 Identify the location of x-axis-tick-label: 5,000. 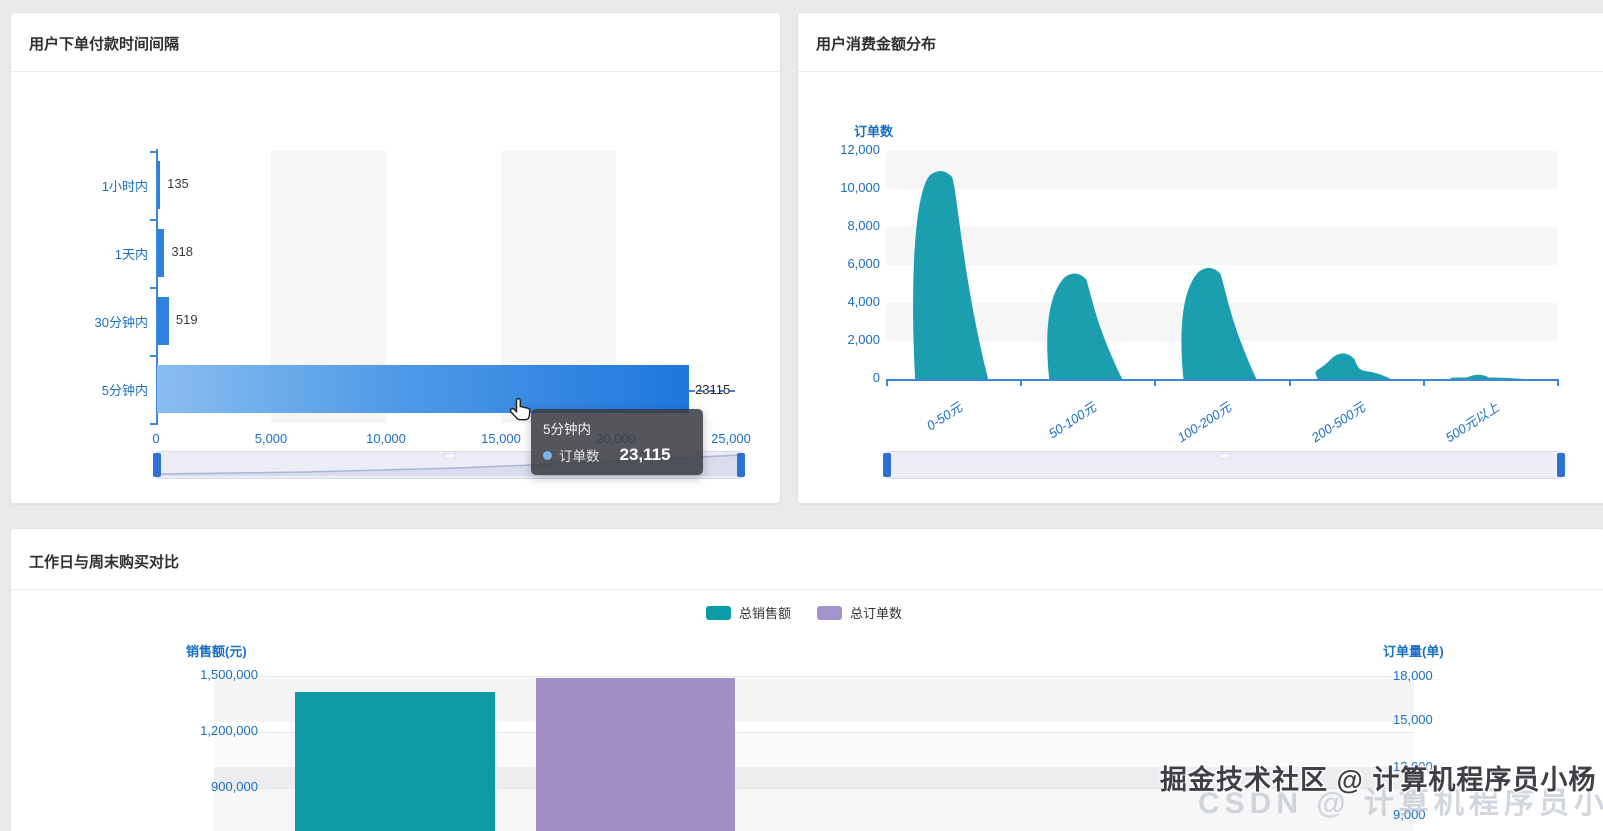
(271, 438).